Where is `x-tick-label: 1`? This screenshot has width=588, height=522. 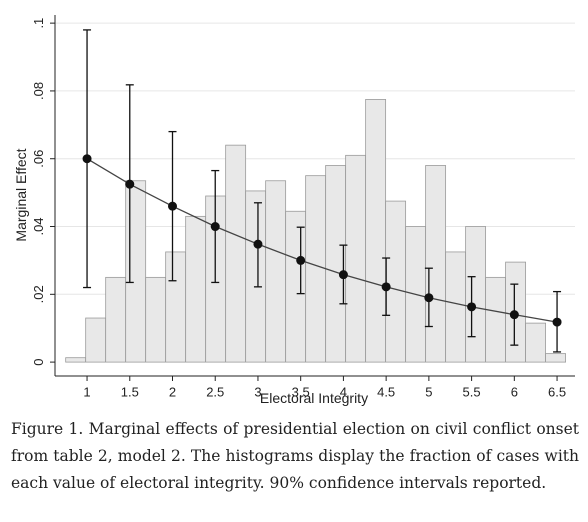
x-tick-label: 1 is located at coordinates (86, 391).